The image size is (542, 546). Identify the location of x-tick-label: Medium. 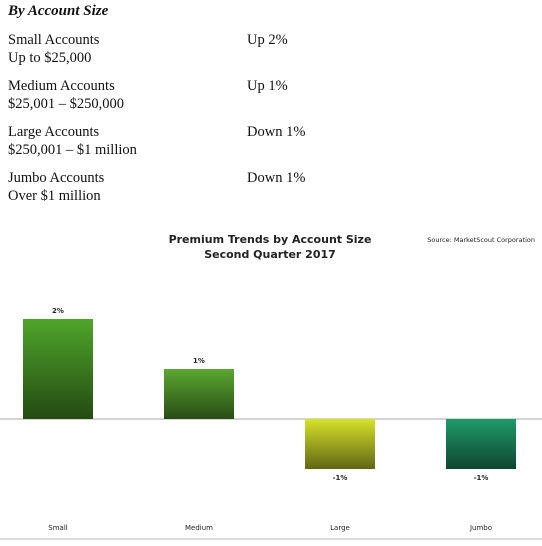
(199, 528).